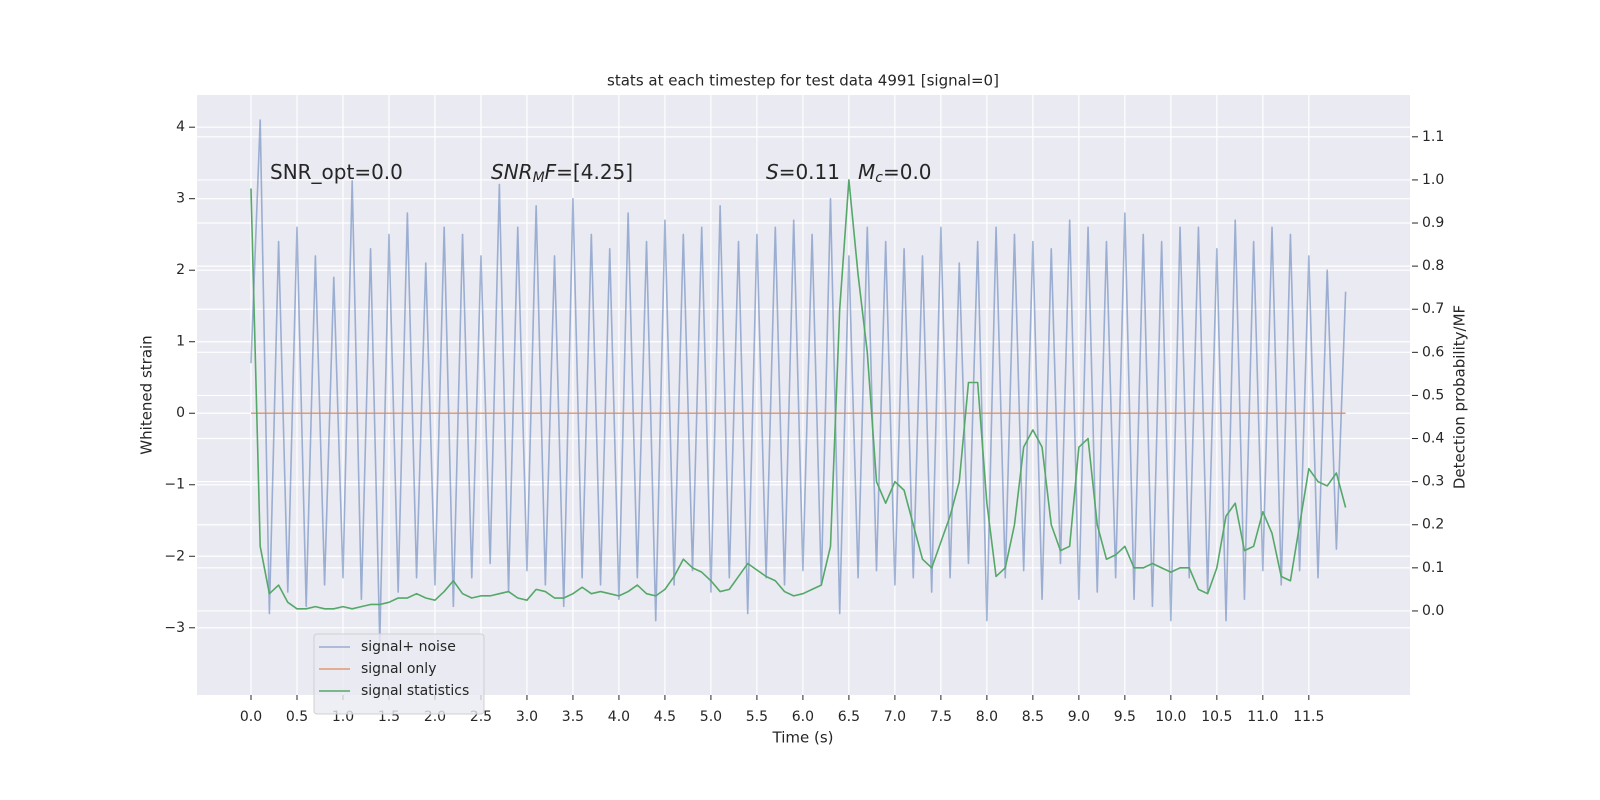 This screenshot has width=1600, height=800. Describe the element at coordinates (849, 717) in the screenshot. I see `x-tick-label: 6.5` at that location.